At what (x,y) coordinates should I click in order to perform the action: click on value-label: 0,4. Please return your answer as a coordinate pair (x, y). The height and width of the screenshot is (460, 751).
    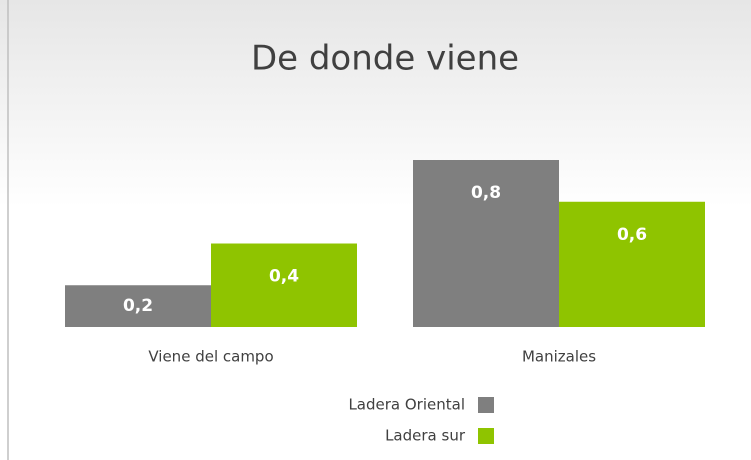
    Looking at the image, I should click on (284, 277).